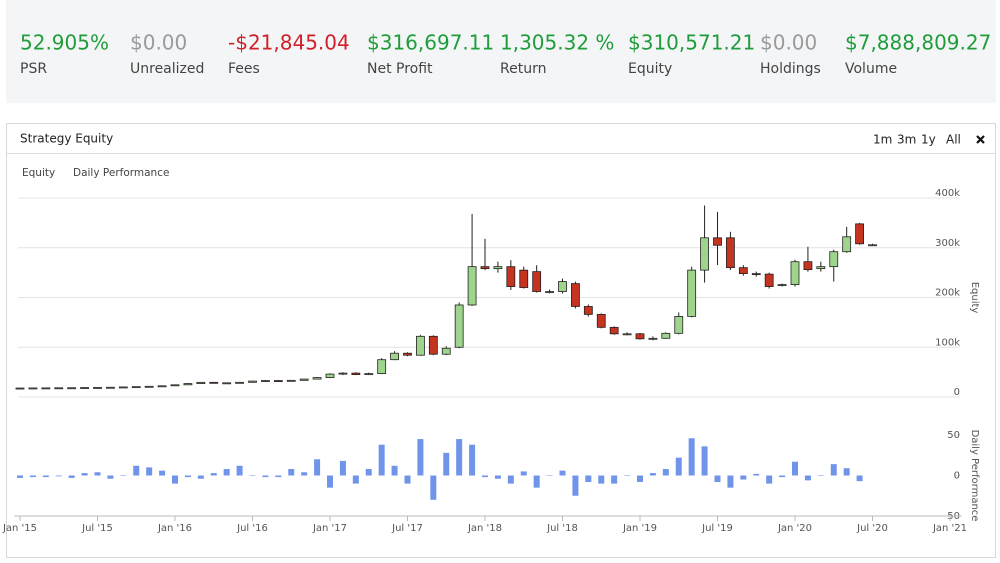 This screenshot has height=563, width=1000. I want to click on stat-label: Holdings, so click(790, 69).